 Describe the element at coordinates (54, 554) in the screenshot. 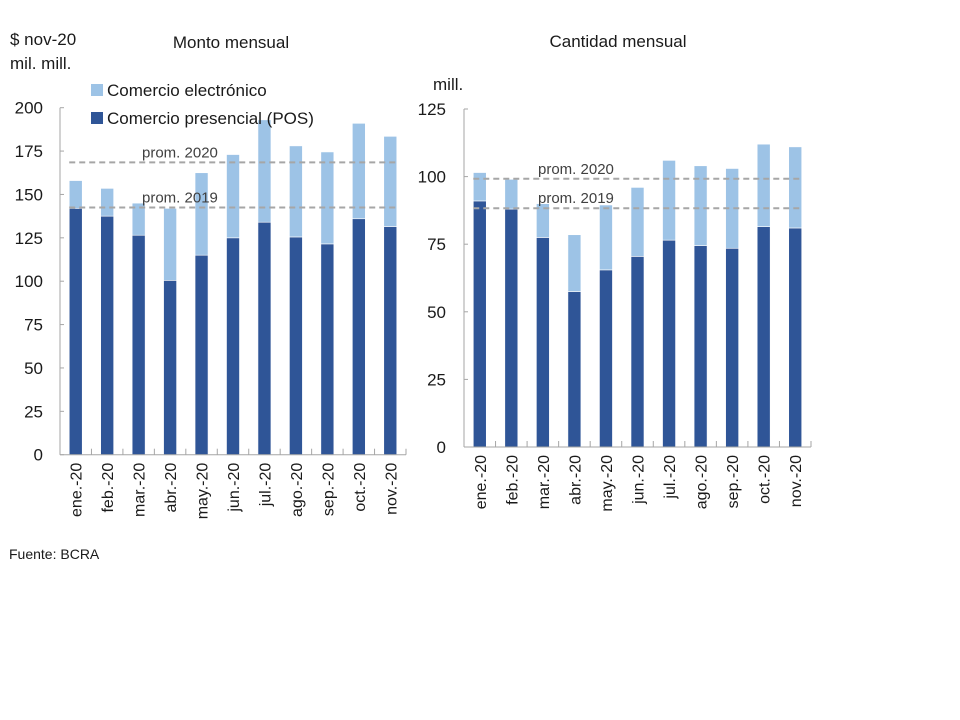

I see `source-note: Fuente: BCRA` at that location.